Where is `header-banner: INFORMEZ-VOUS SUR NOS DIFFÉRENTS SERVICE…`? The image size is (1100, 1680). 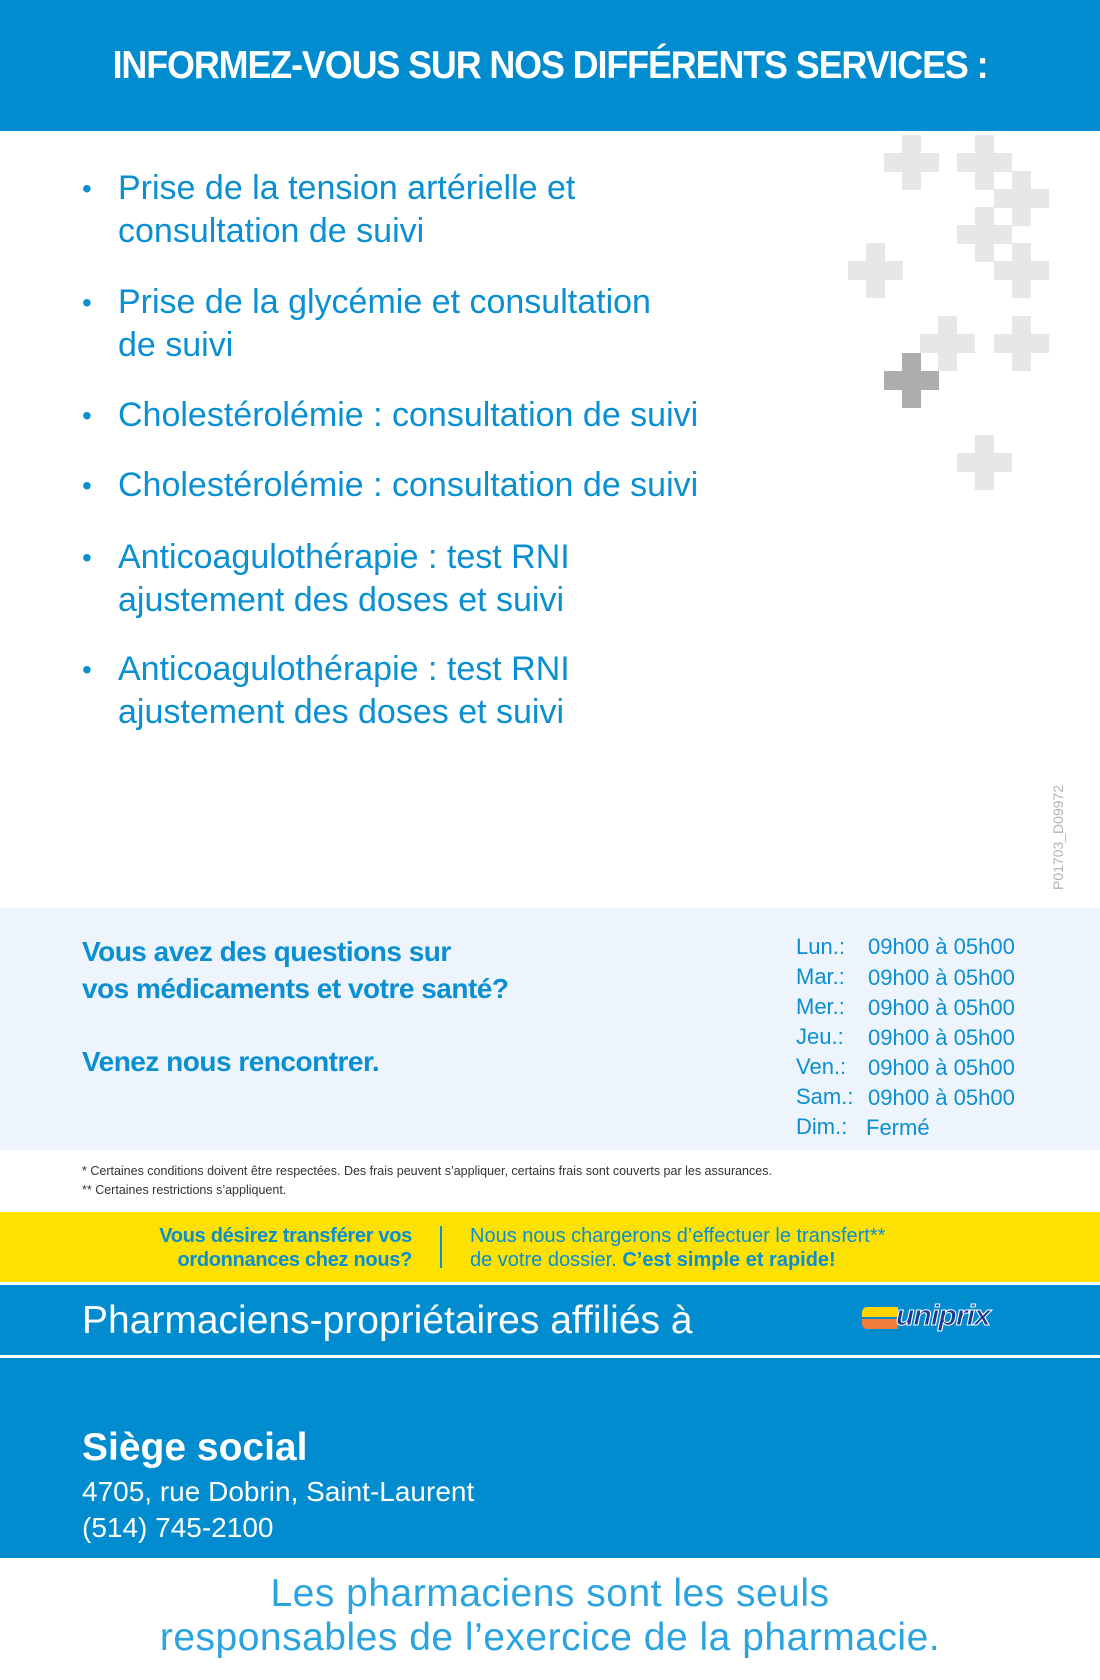
header-banner: INFORMEZ-VOUS SUR NOS DIFFÉRENTS SERVICE… is located at coordinates (550, 65).